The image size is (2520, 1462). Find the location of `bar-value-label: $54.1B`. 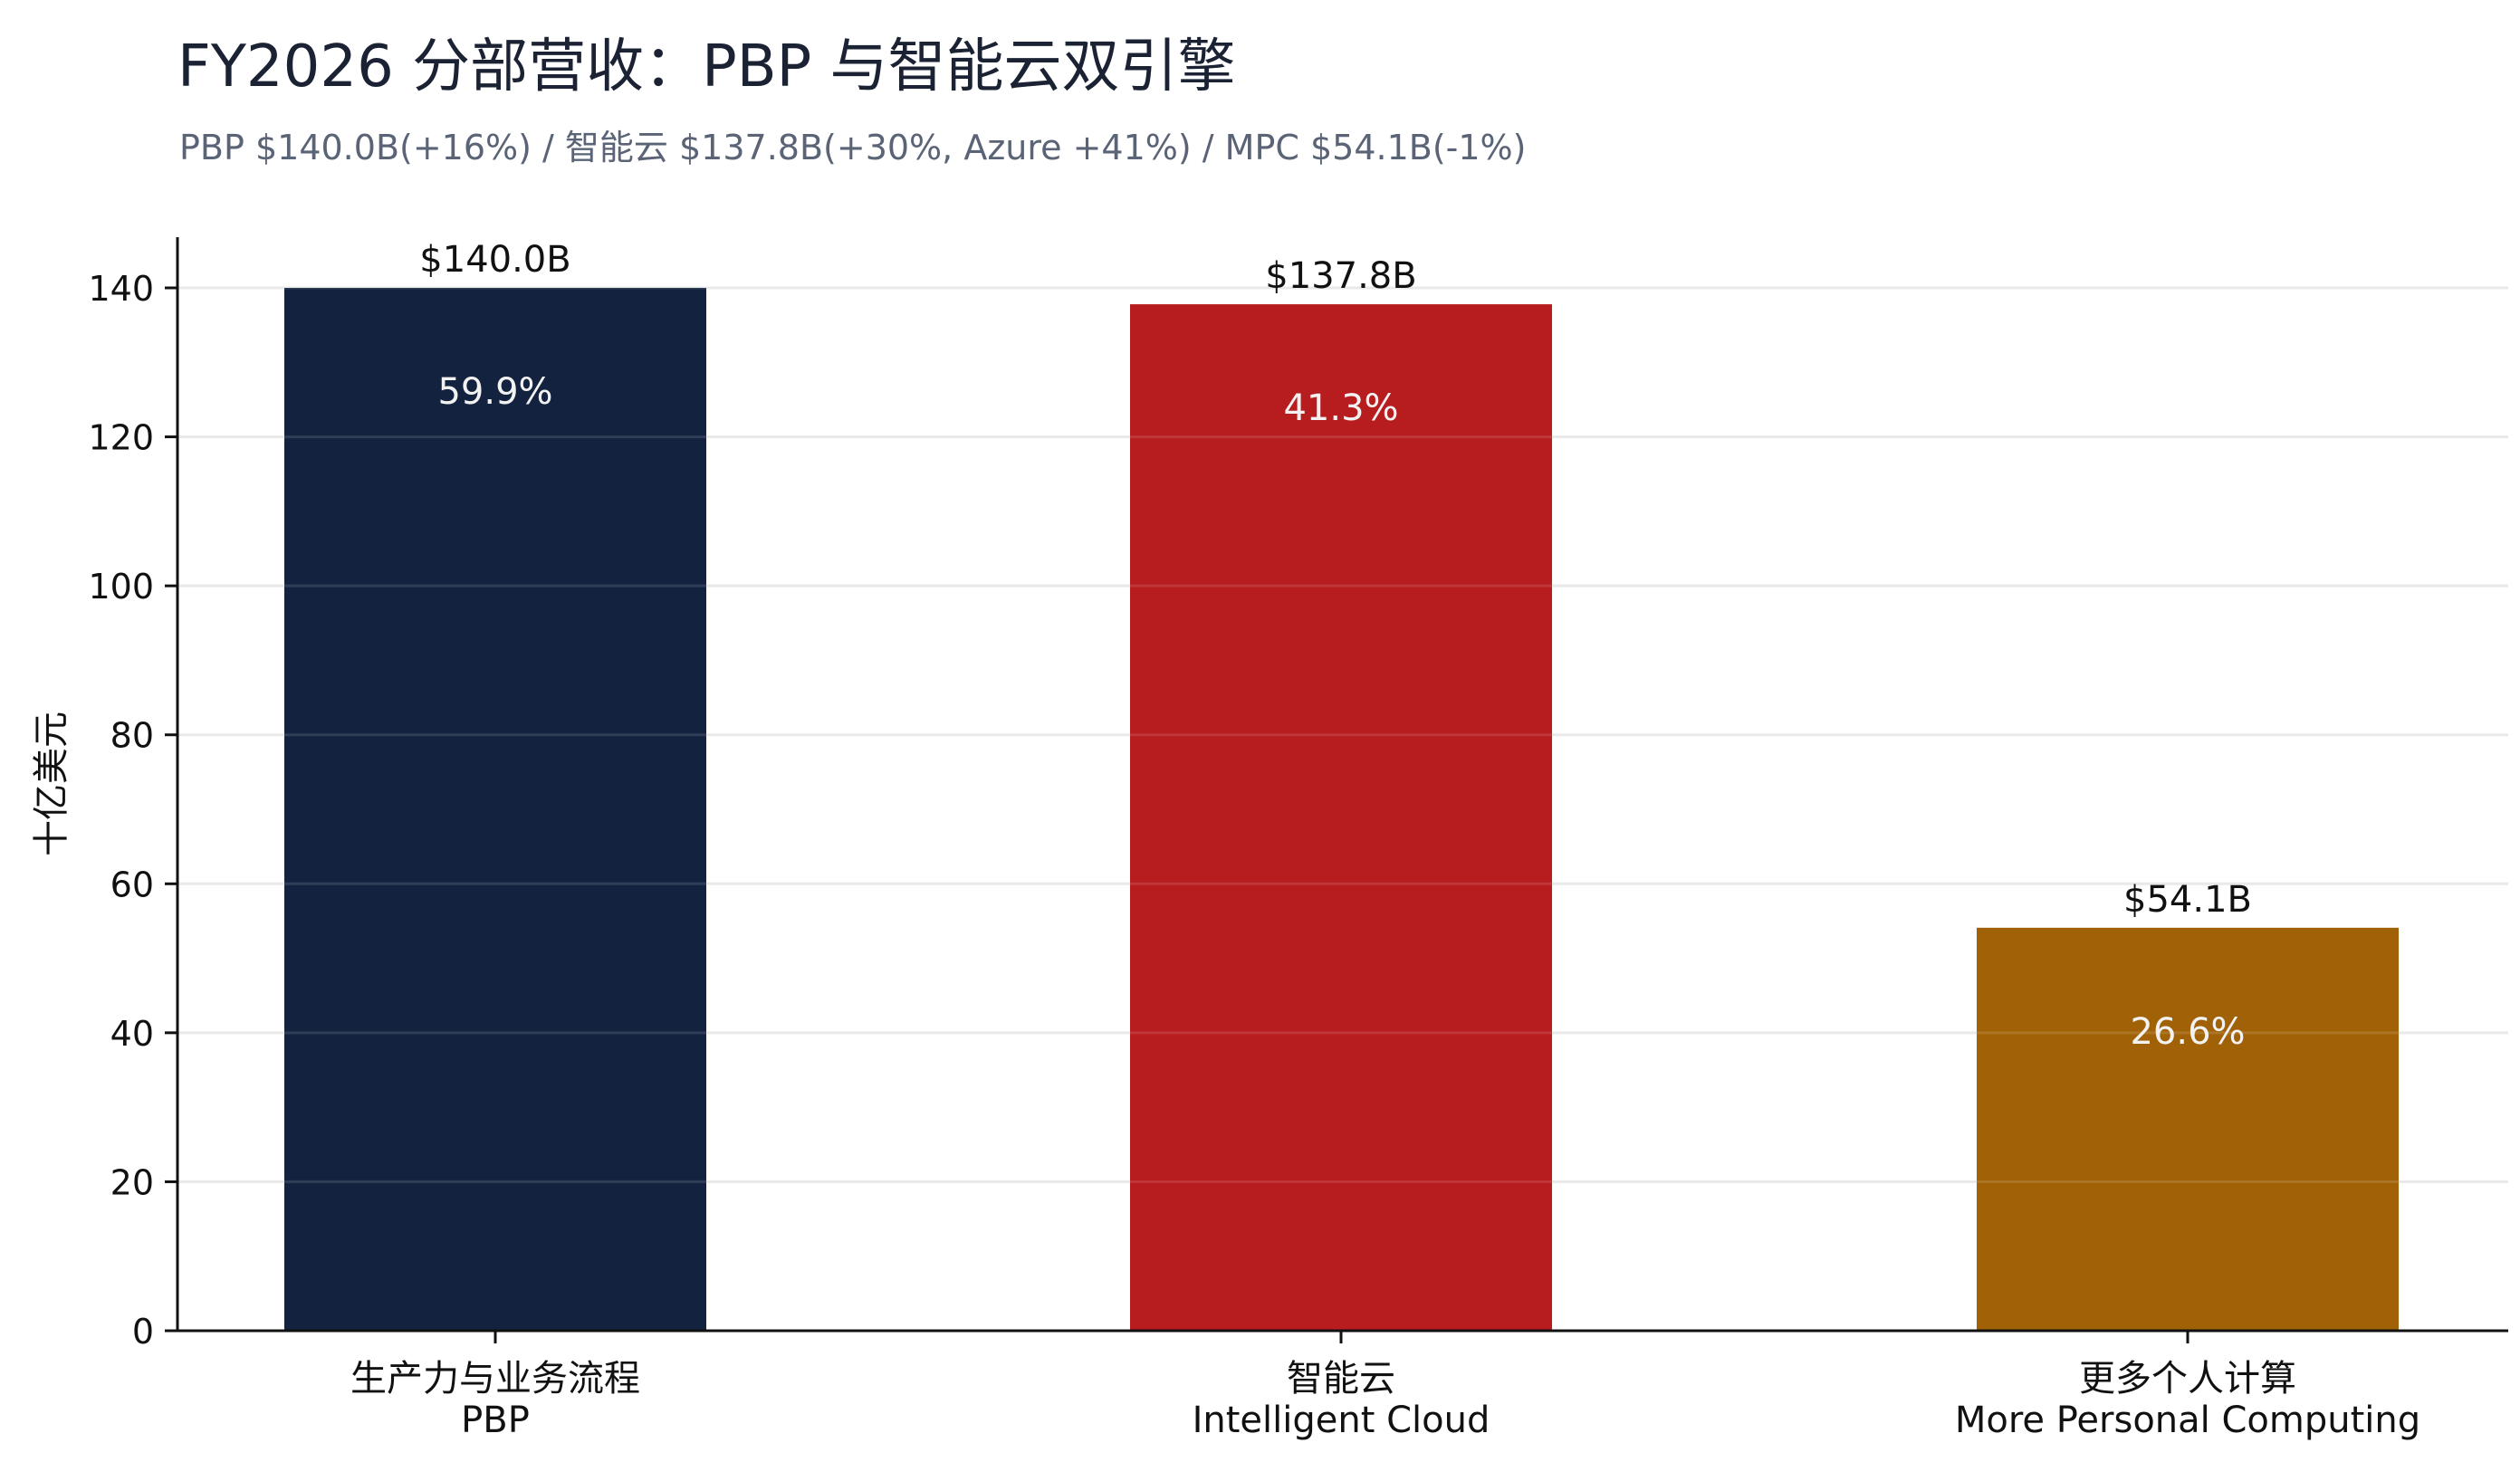

bar-value-label: $54.1B is located at coordinates (2187, 900).